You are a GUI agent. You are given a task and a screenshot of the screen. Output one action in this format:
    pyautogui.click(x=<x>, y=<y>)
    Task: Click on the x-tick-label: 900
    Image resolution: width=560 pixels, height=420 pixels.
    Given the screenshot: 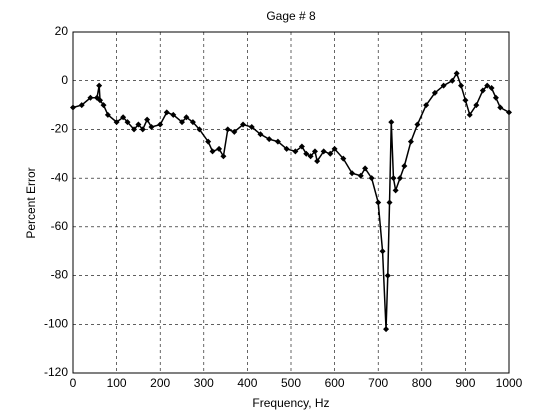 What is the action you would take?
    pyautogui.click(x=465, y=383)
    